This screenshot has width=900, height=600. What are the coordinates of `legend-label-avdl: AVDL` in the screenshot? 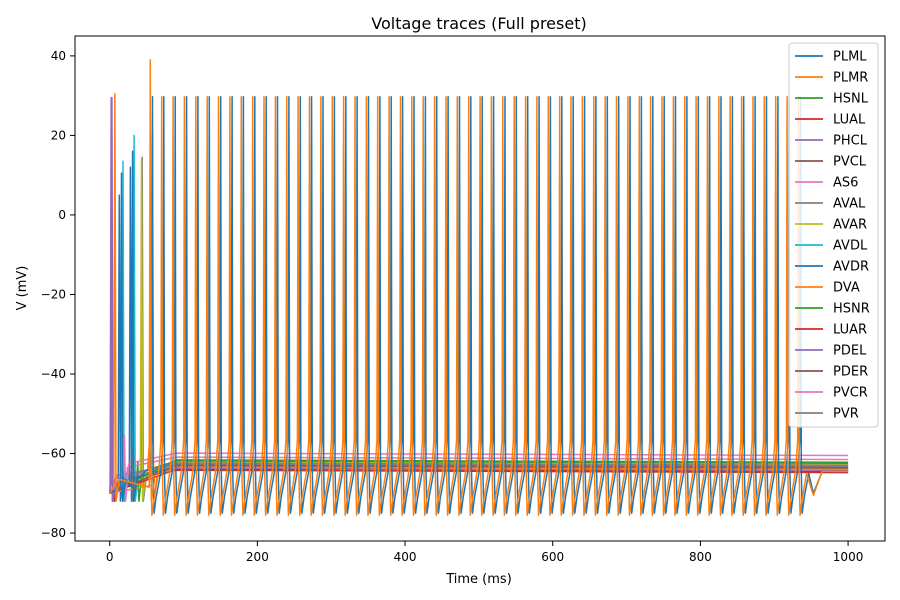 It's located at (850, 246).